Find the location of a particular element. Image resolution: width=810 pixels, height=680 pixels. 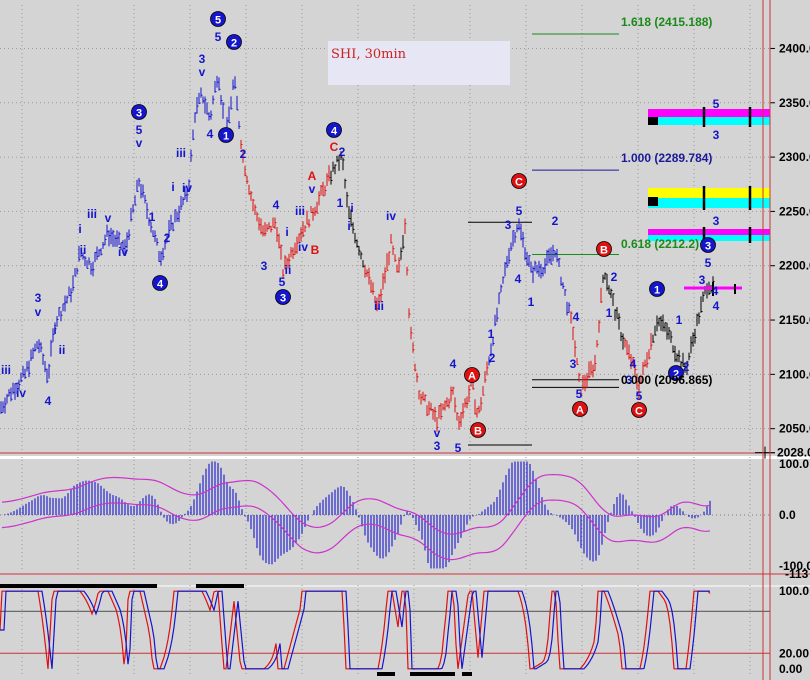

price-tick-label: 2100.0 is located at coordinates (794, 374).